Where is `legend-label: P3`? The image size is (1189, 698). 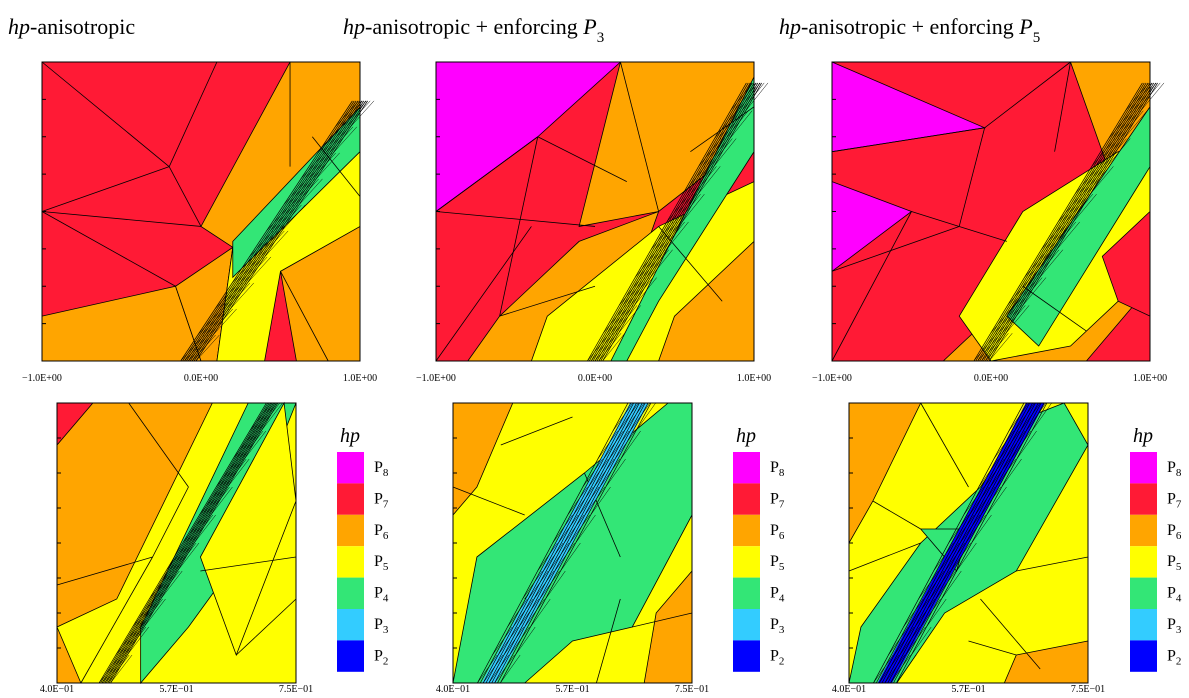 legend-label: P3 is located at coordinates (777, 626).